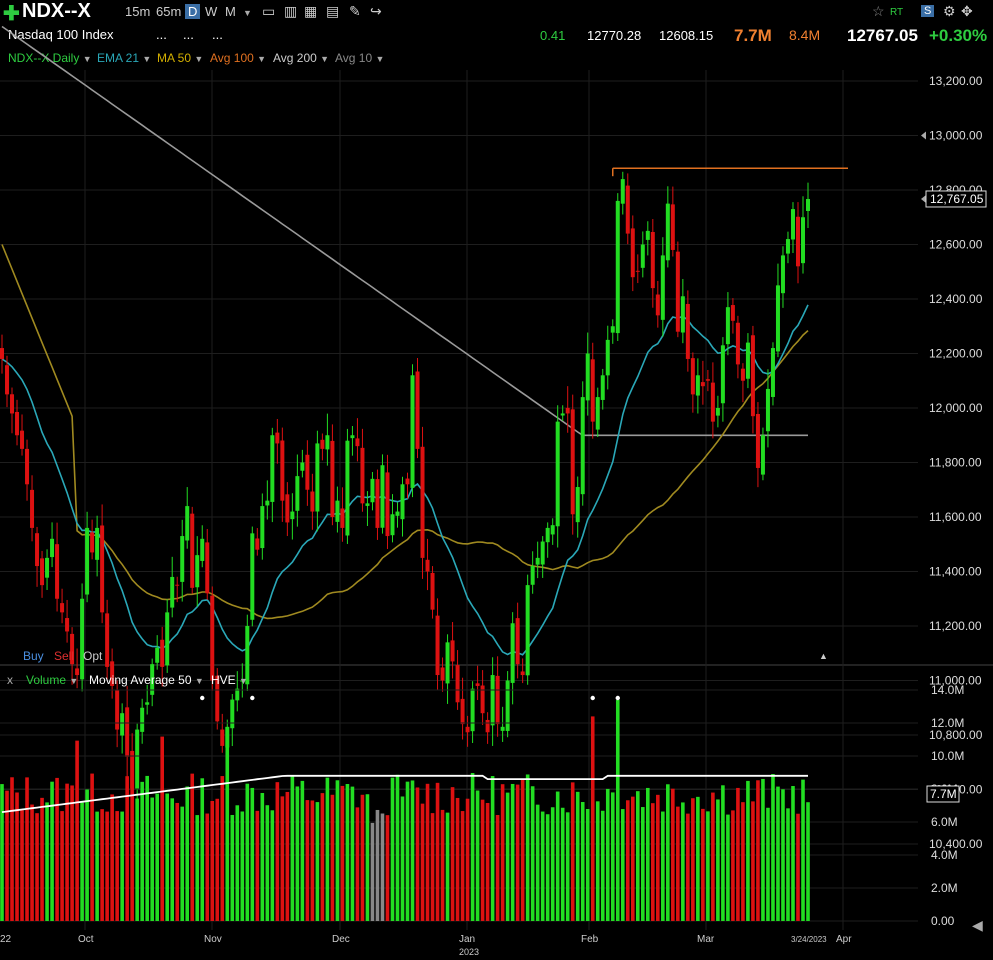  What do you see at coordinates (211, 11) in the screenshot?
I see `timeframe-weekly: W` at bounding box center [211, 11].